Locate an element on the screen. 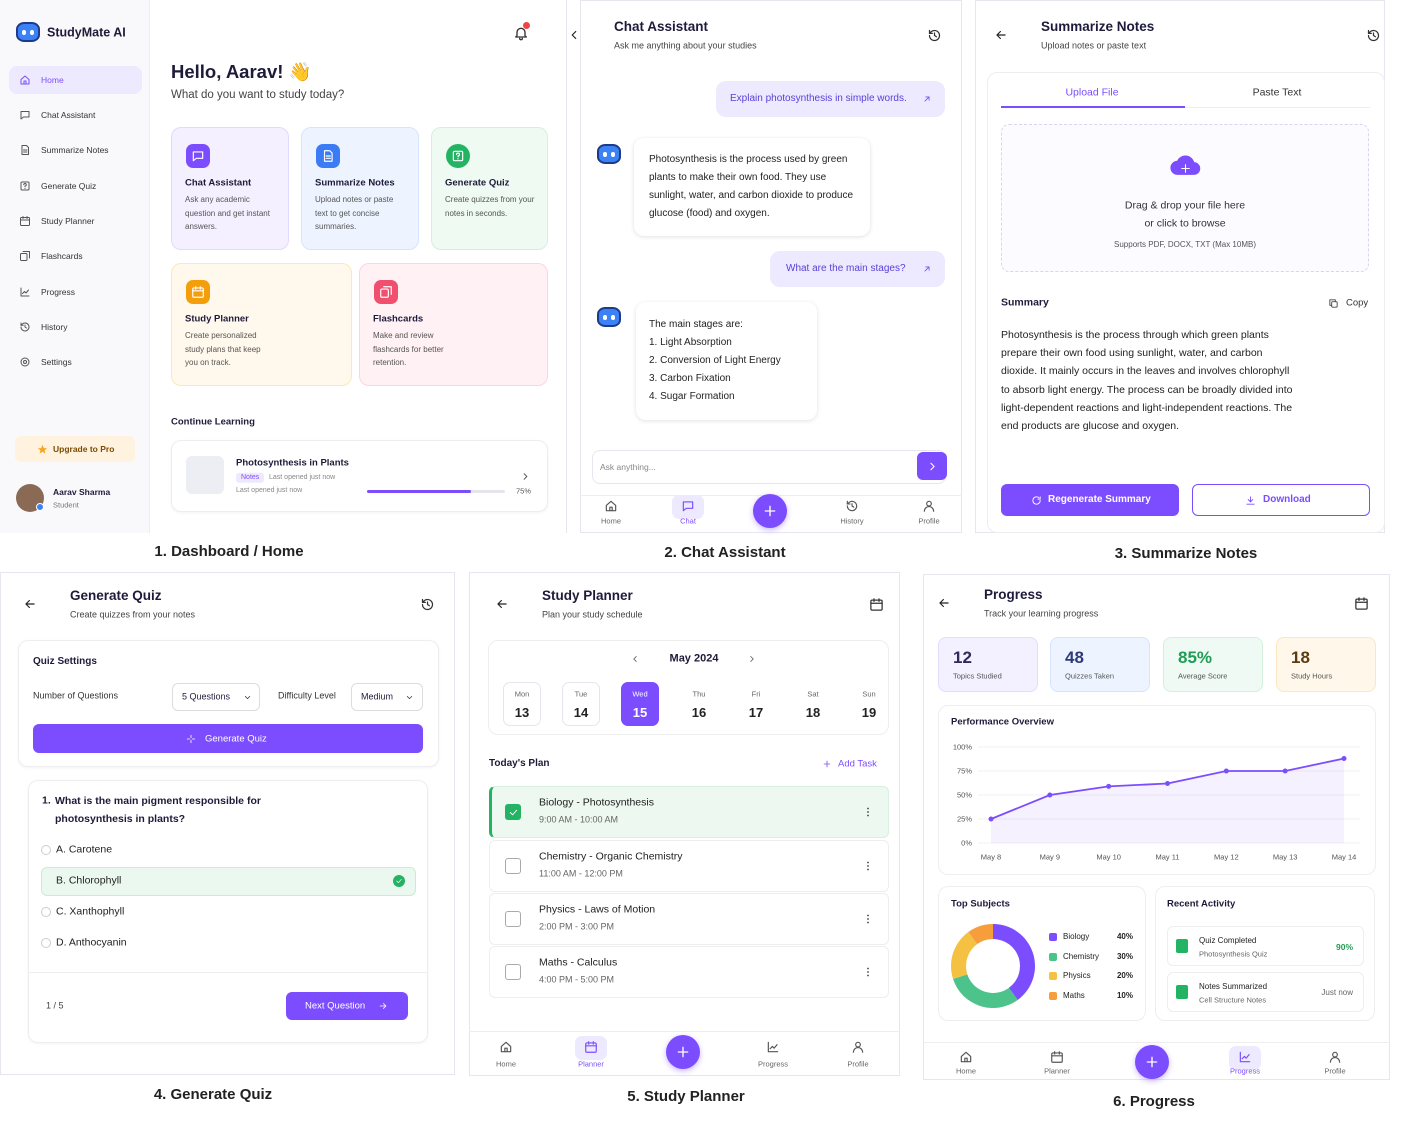 This screenshot has height=1122, width=1402. continue-card is located at coordinates (359, 476).